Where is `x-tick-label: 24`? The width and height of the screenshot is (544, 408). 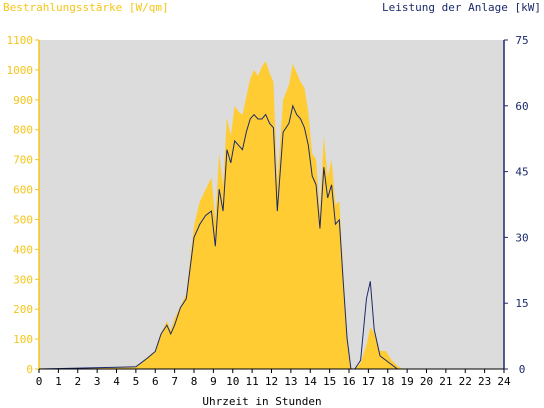
x-tick-label: 24 is located at coordinates (504, 381).